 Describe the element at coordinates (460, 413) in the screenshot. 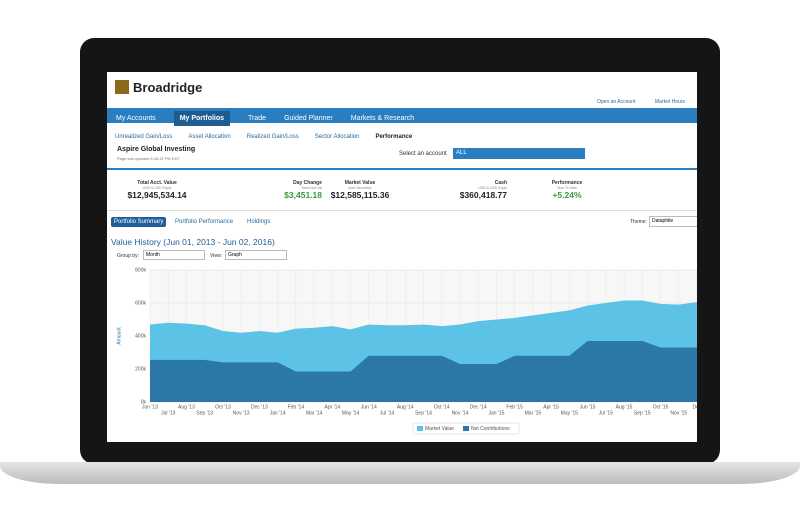

I see `x-tick-label: Nov '14` at that location.